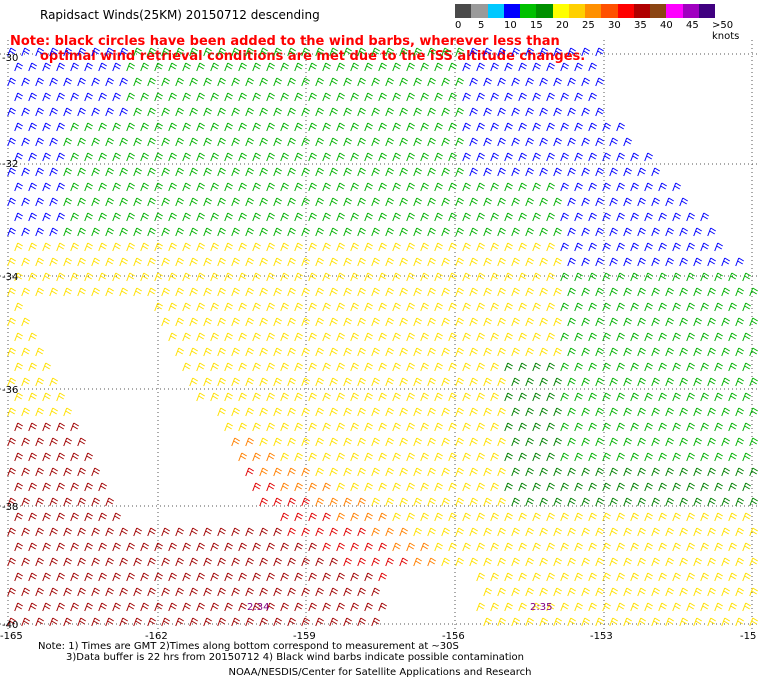 The image size is (760, 688). What do you see at coordinates (10, 390) in the screenshot?
I see `lat-label: -36` at bounding box center [10, 390].